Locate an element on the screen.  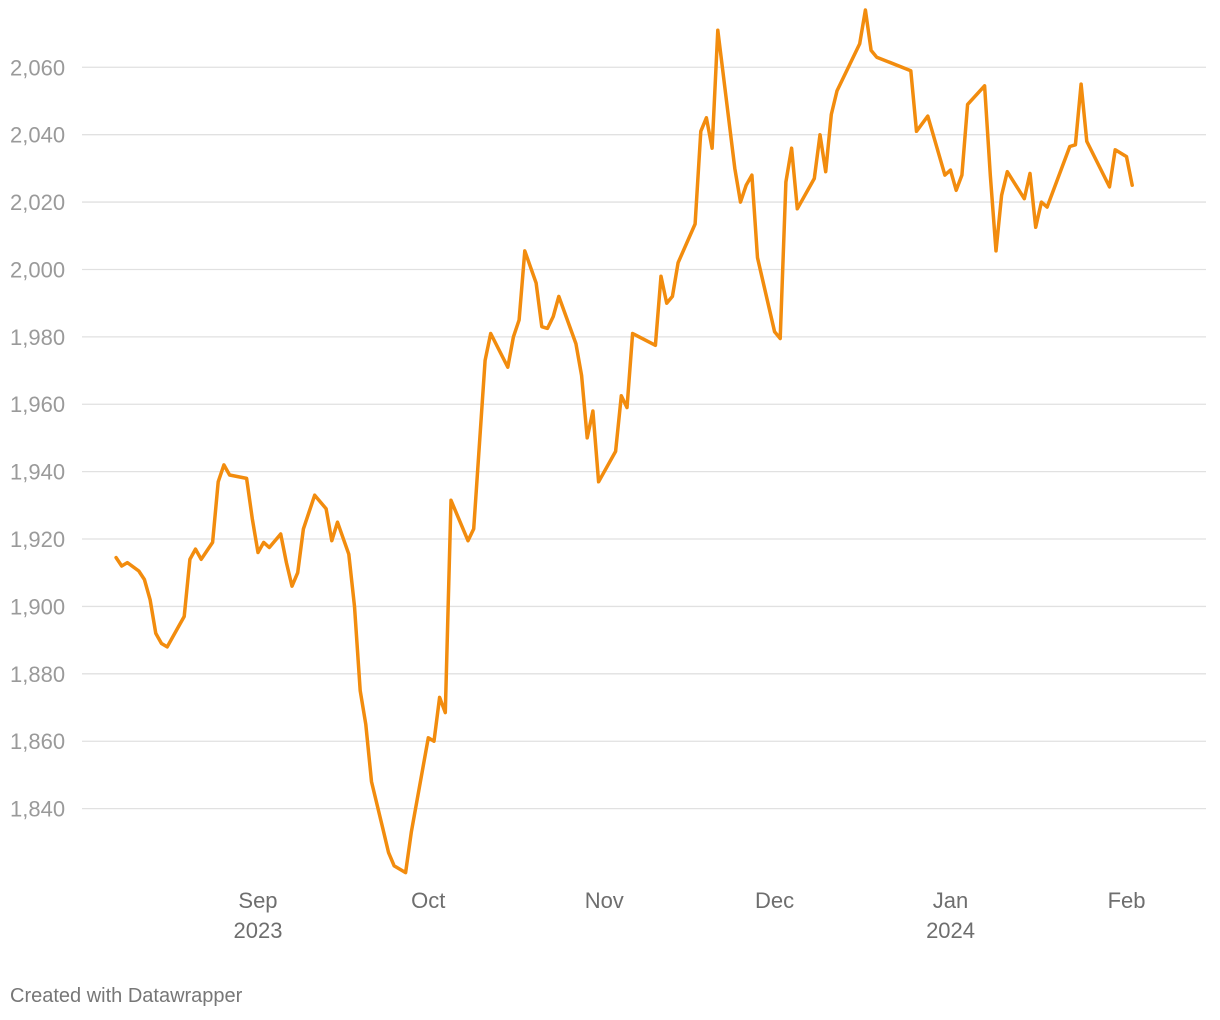
datawrapper-credit: Created with Datawrapper is located at coordinates (126, 996).